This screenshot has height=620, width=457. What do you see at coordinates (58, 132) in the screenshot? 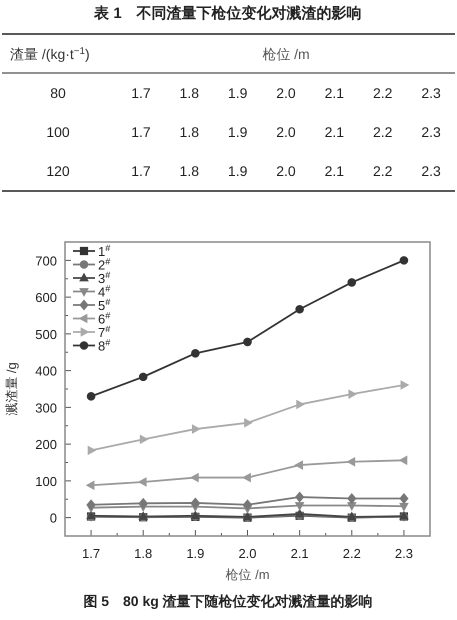
I see `text: 100` at bounding box center [58, 132].